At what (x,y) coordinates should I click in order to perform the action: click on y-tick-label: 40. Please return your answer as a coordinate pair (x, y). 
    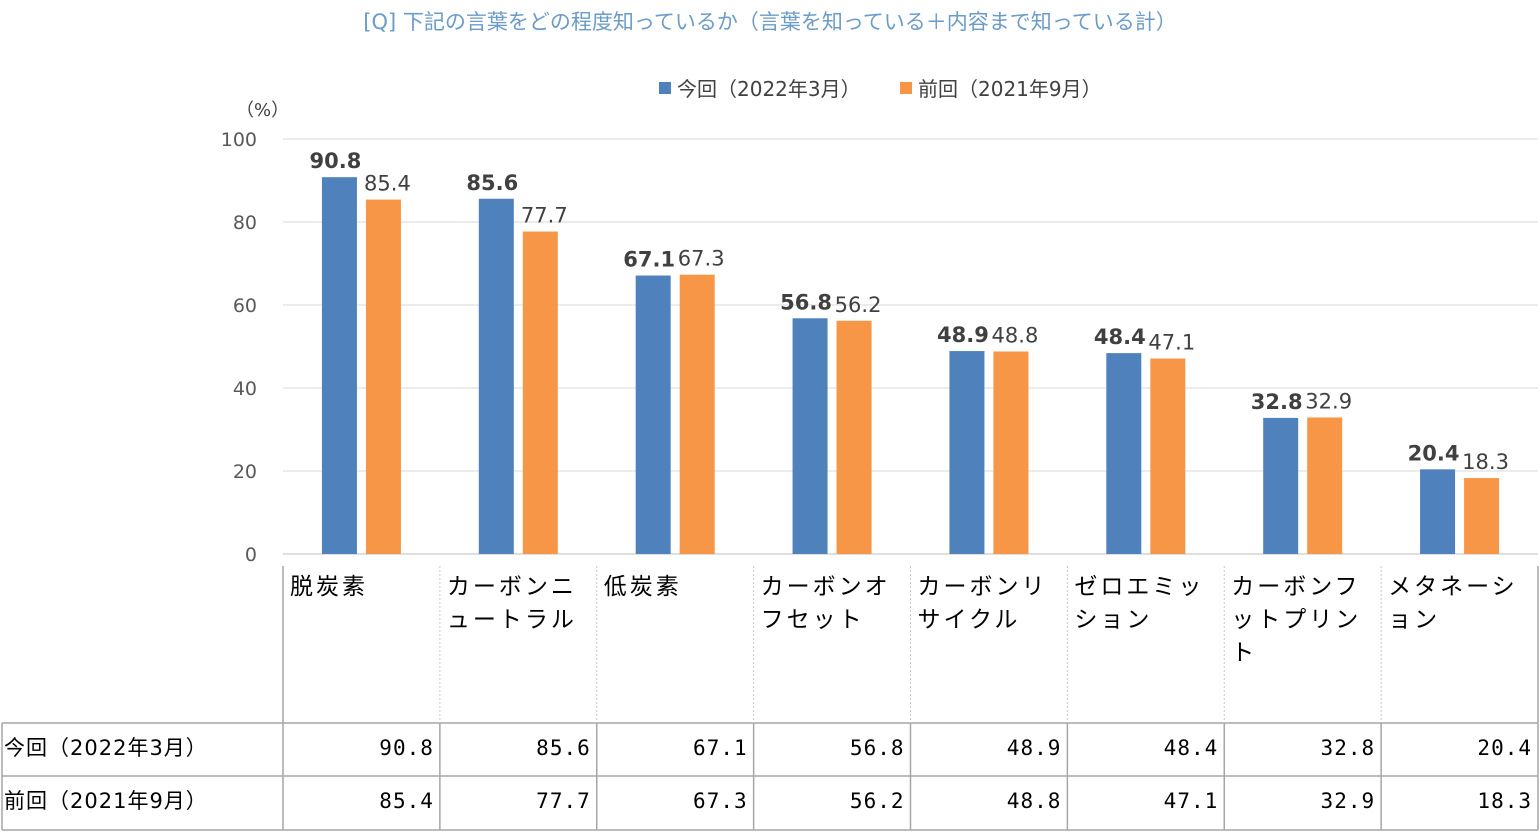
    Looking at the image, I should click on (245, 389).